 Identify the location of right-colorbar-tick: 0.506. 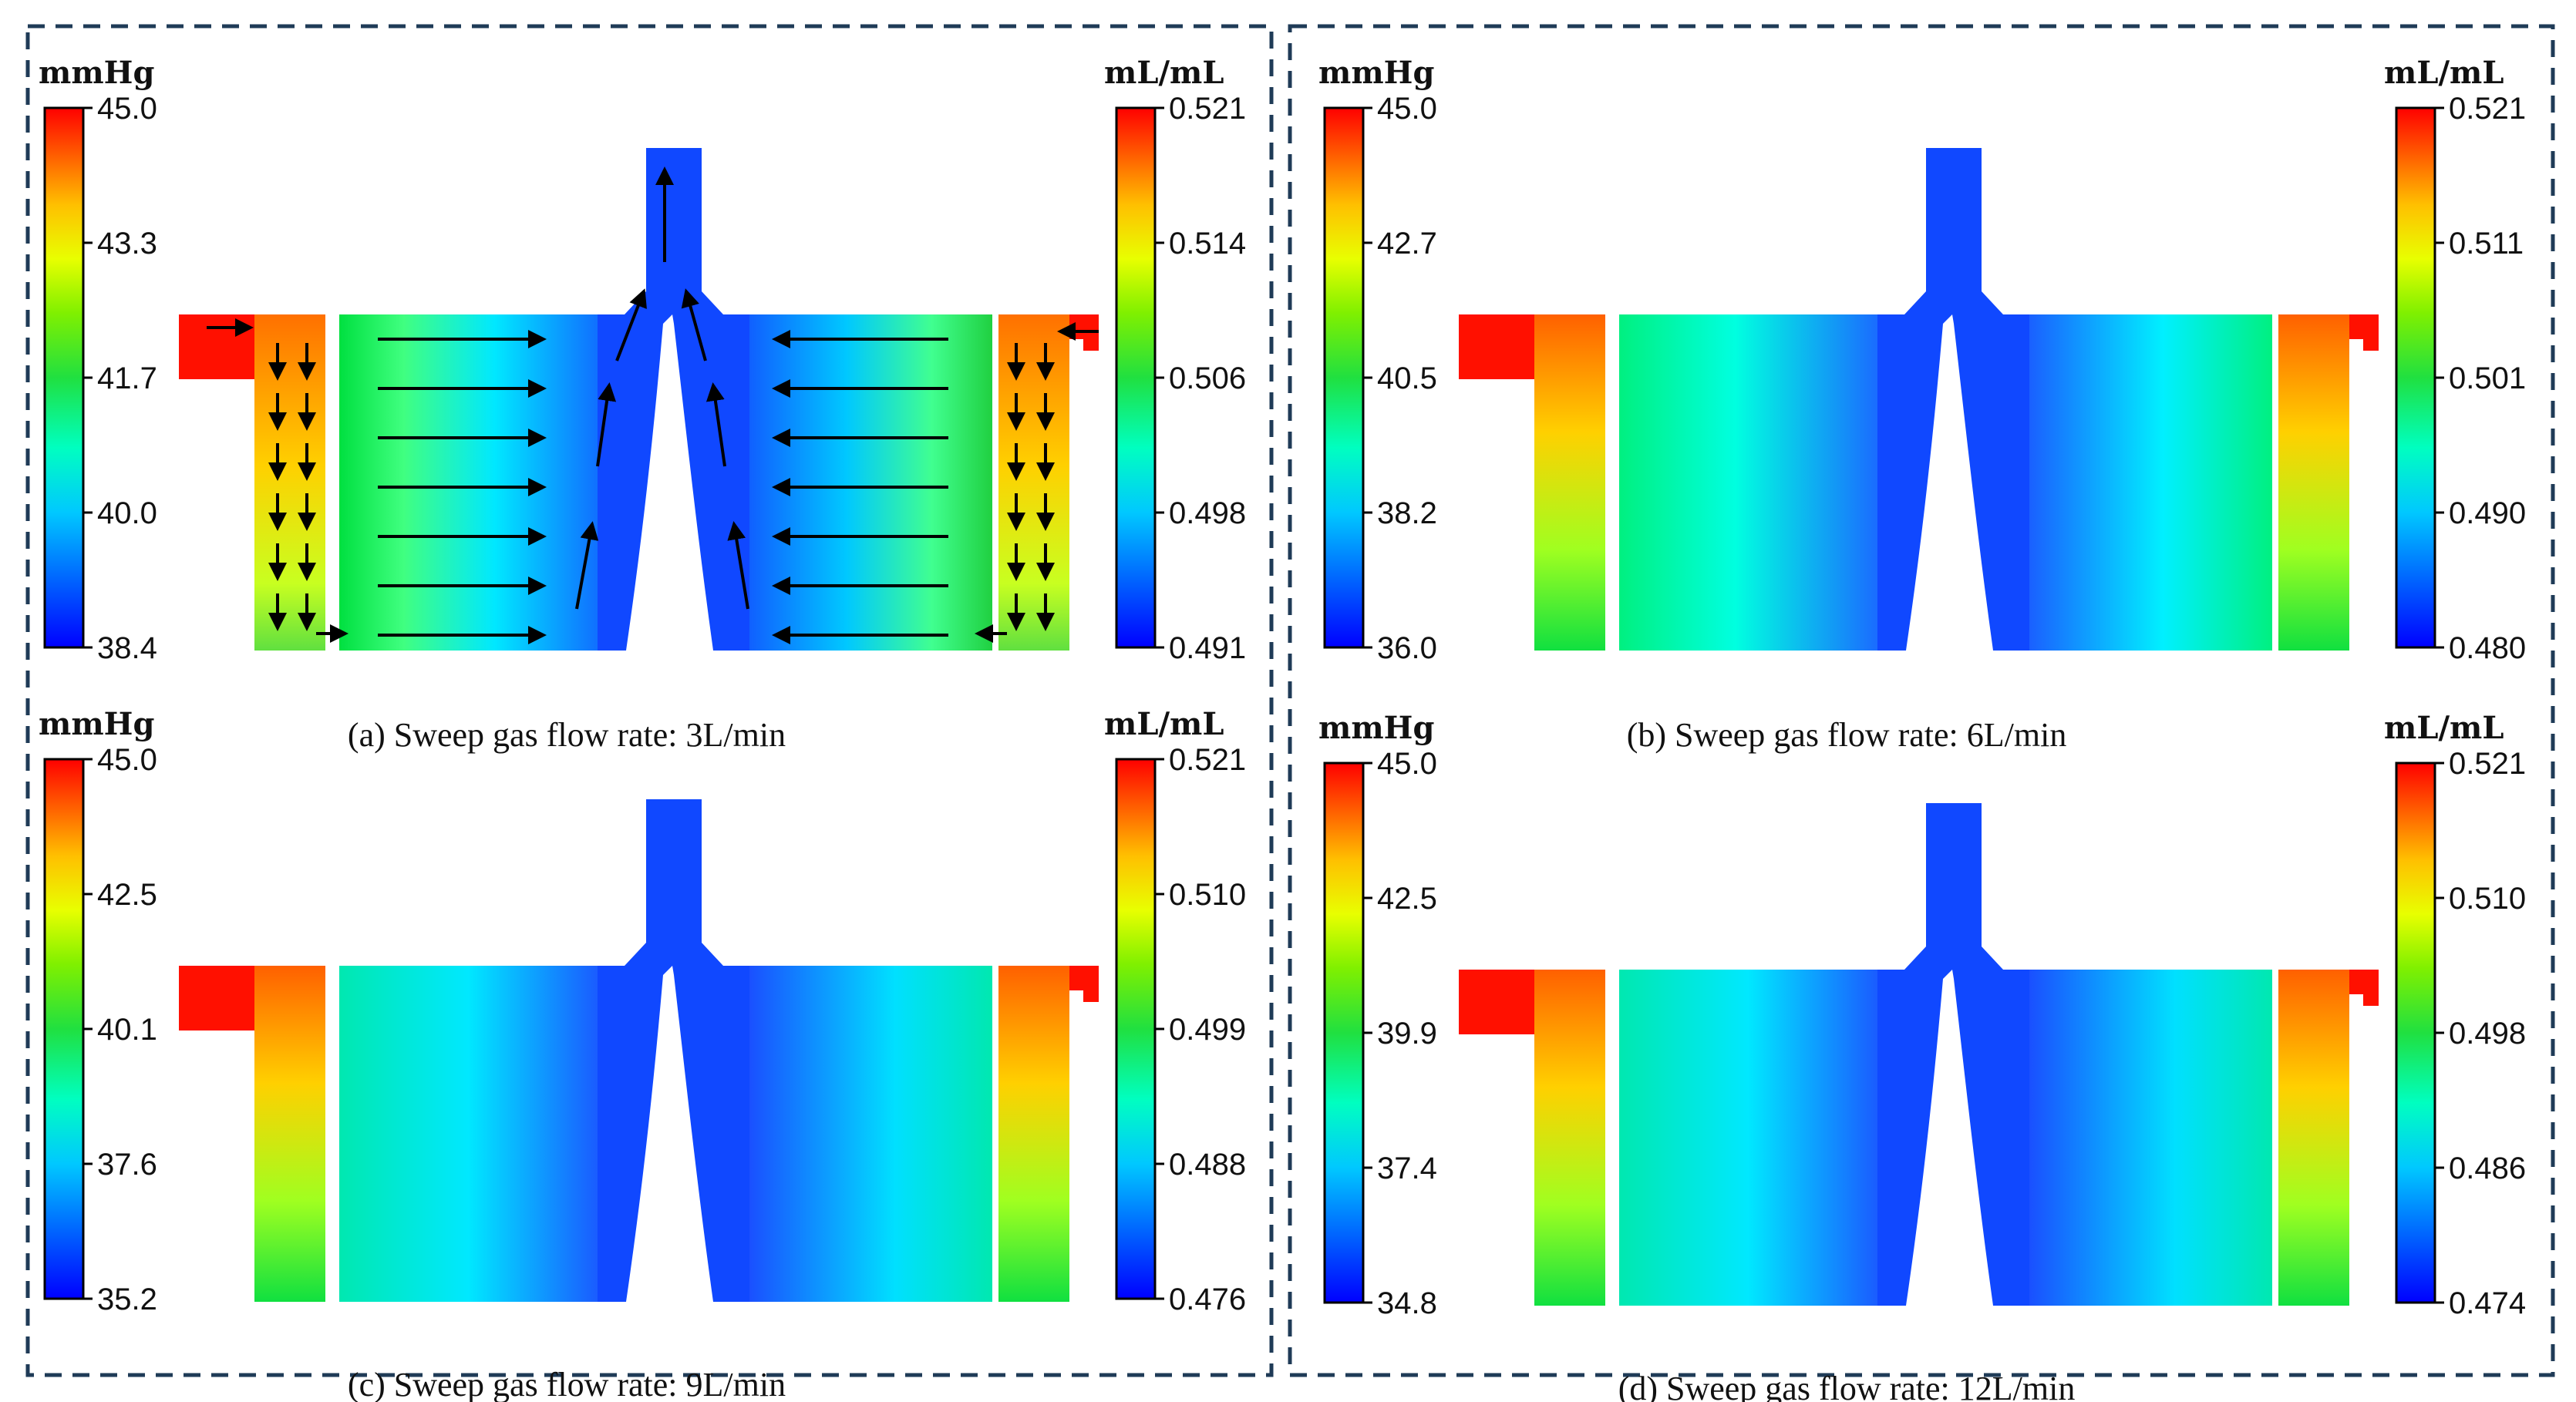
(1207, 378).